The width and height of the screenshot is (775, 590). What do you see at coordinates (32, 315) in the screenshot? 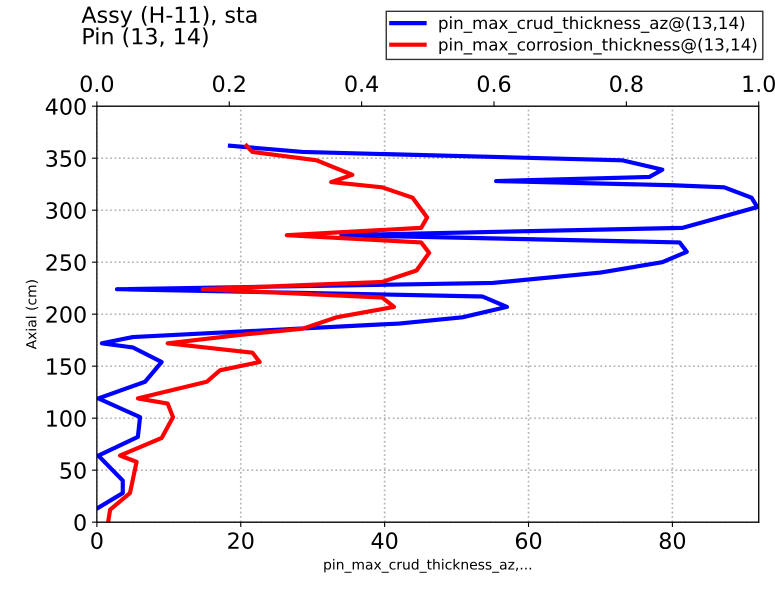
I see `y-axis-title: Axial (cm)` at bounding box center [32, 315].